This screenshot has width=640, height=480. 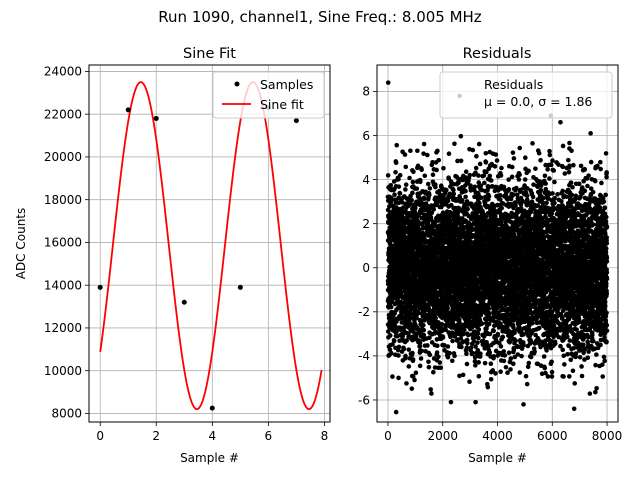 I want to click on sine-fit-ytick-label-8: 24000, so click(x=63, y=72).